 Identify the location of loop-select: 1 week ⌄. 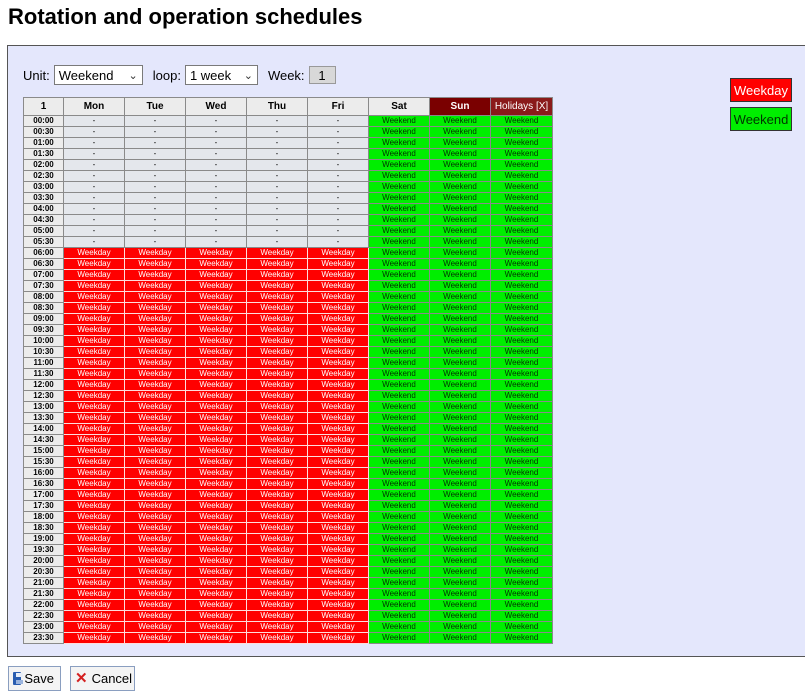
(221, 75).